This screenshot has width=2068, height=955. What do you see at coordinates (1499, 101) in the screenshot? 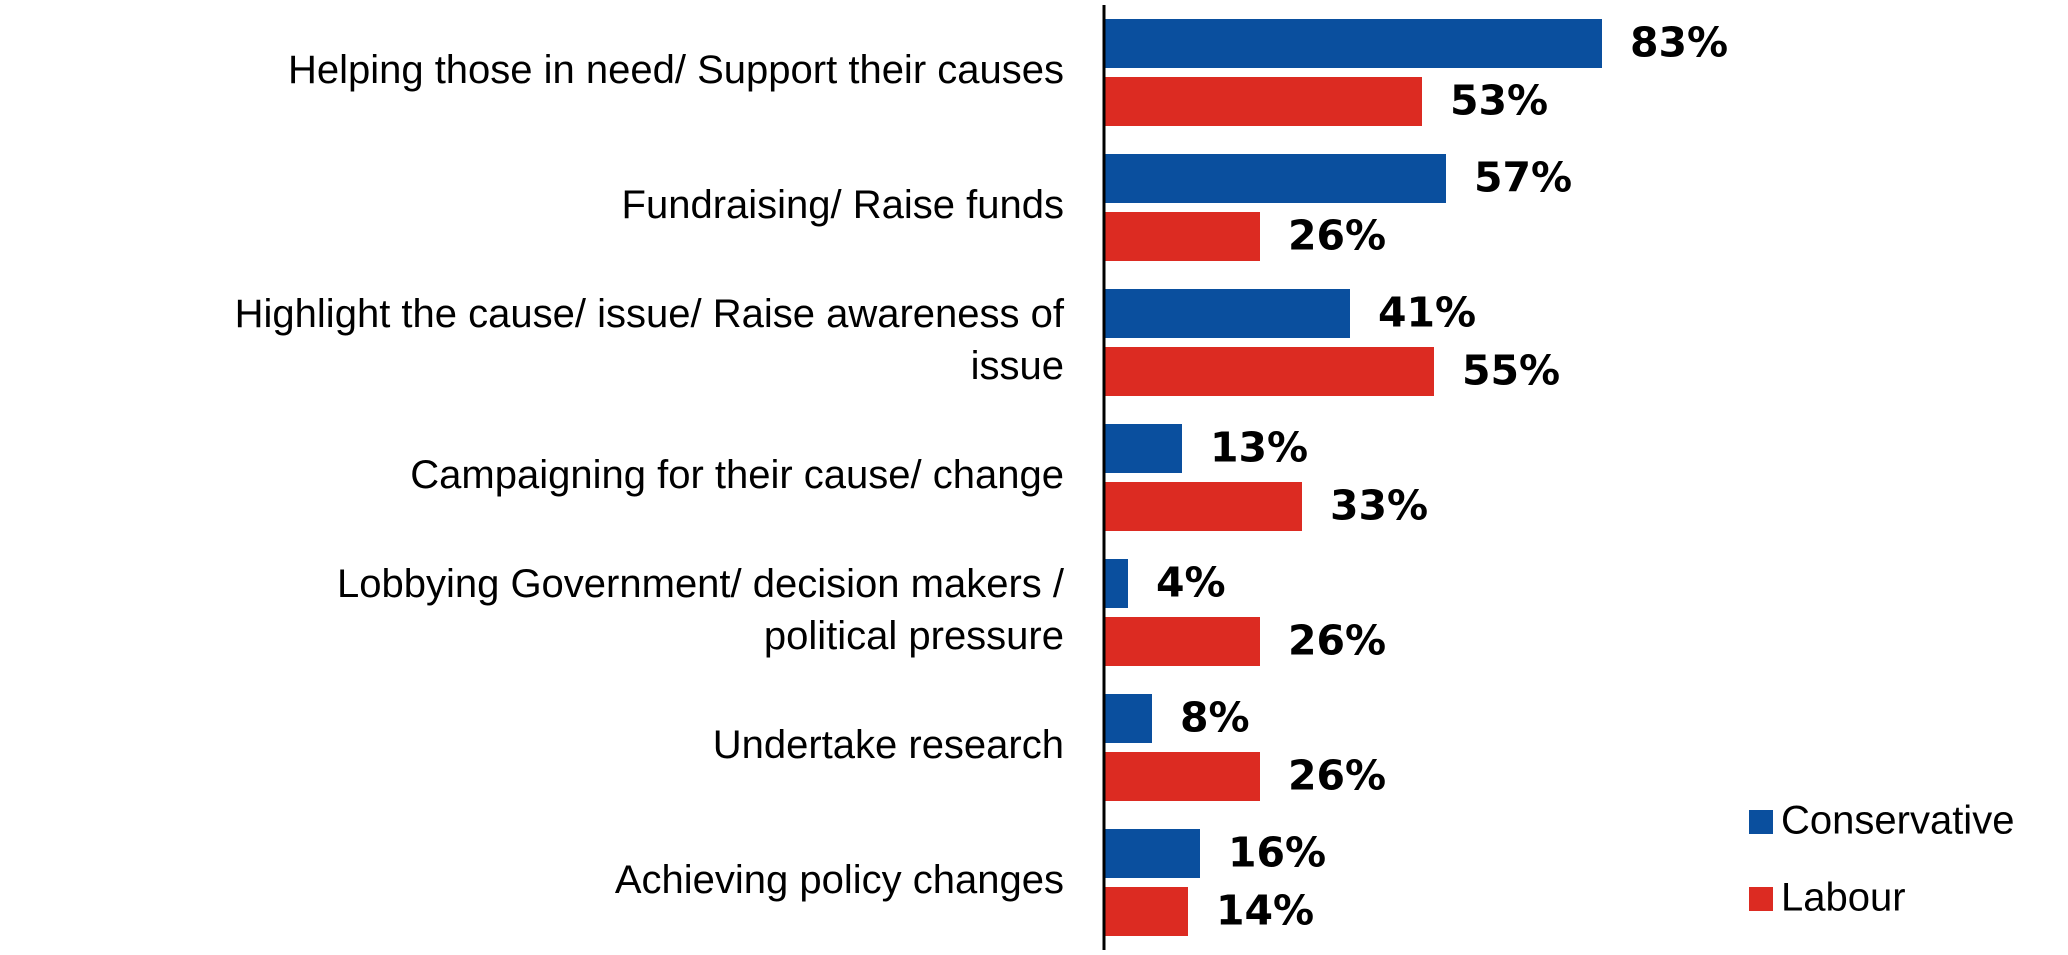
I see `value-label: 53%` at bounding box center [1499, 101].